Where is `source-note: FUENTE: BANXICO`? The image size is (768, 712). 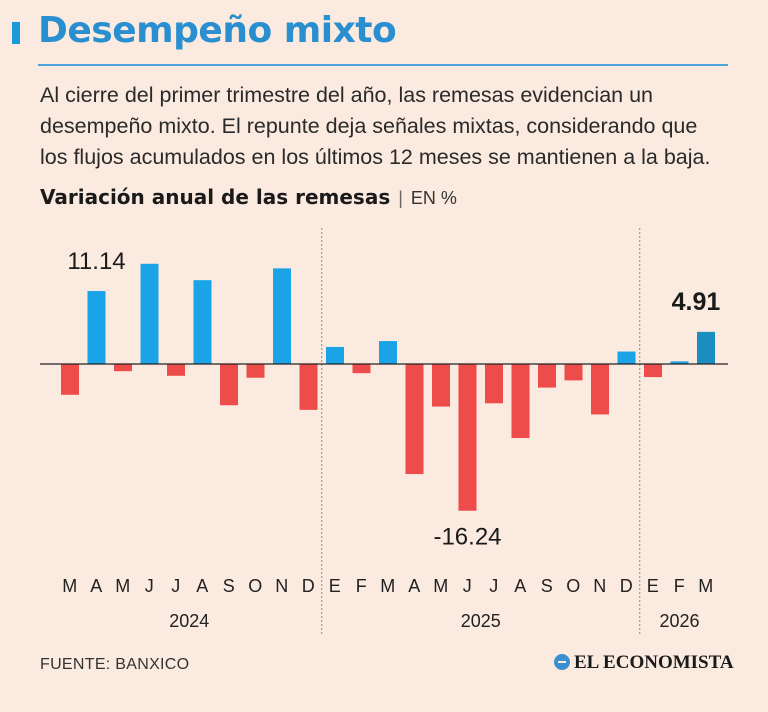
source-note: FUENTE: BANXICO is located at coordinates (115, 664).